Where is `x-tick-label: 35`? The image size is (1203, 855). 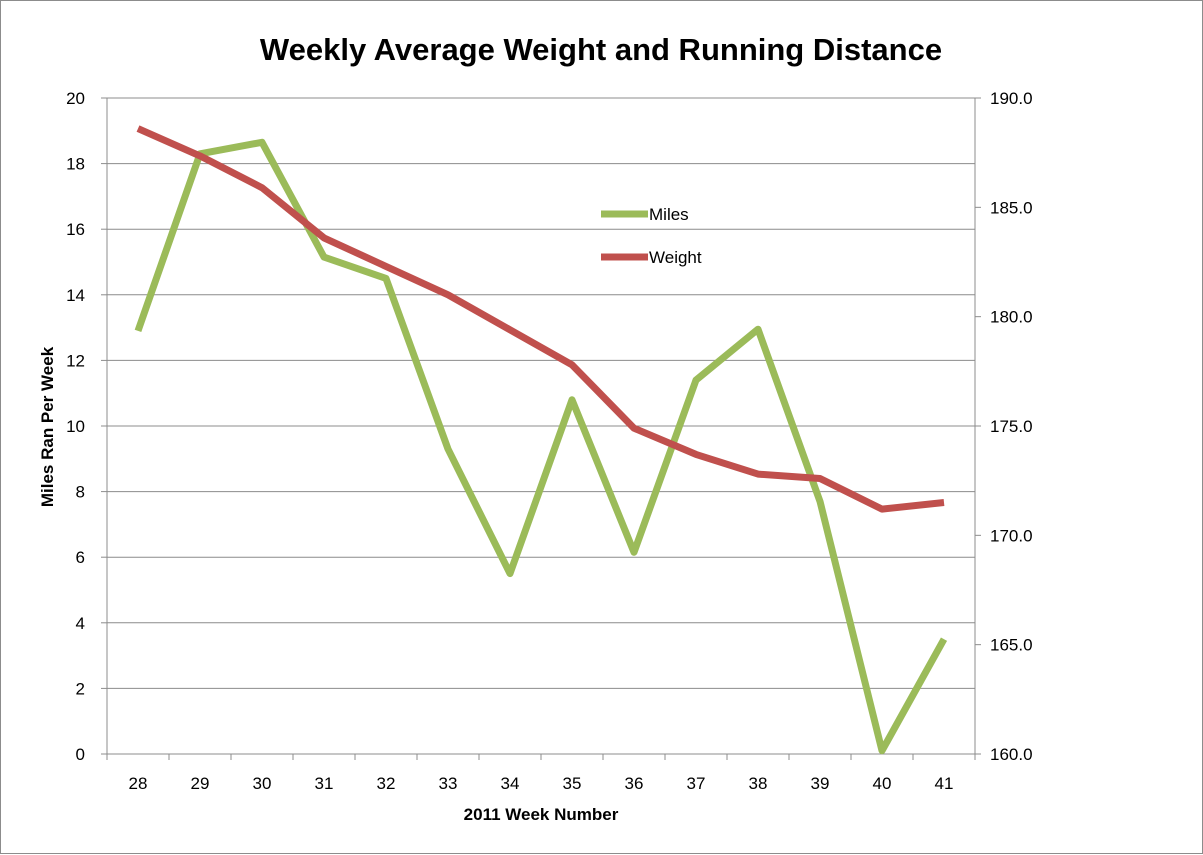 x-tick-label: 35 is located at coordinates (572, 783).